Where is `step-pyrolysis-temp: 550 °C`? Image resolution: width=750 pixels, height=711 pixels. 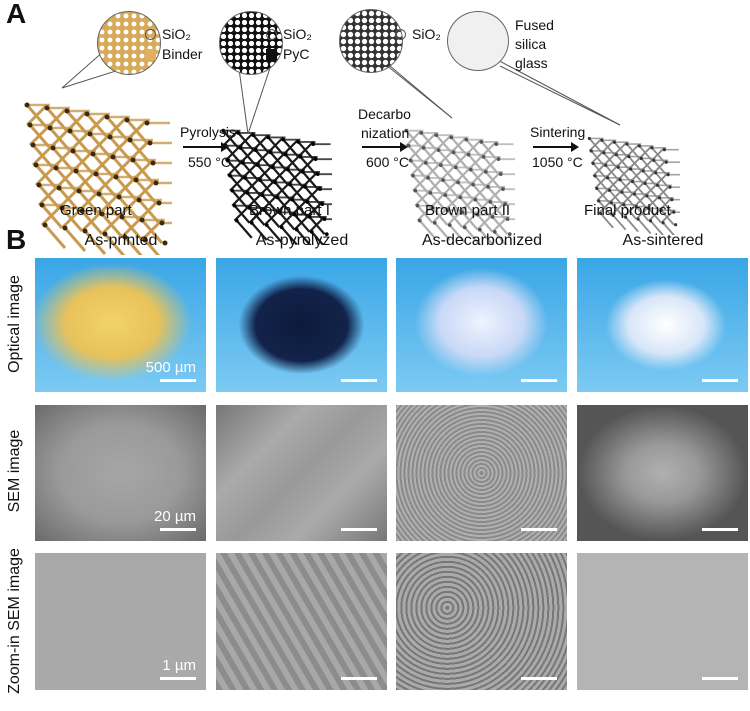
step-pyrolysis-temp: 550 °C is located at coordinates (209, 162).